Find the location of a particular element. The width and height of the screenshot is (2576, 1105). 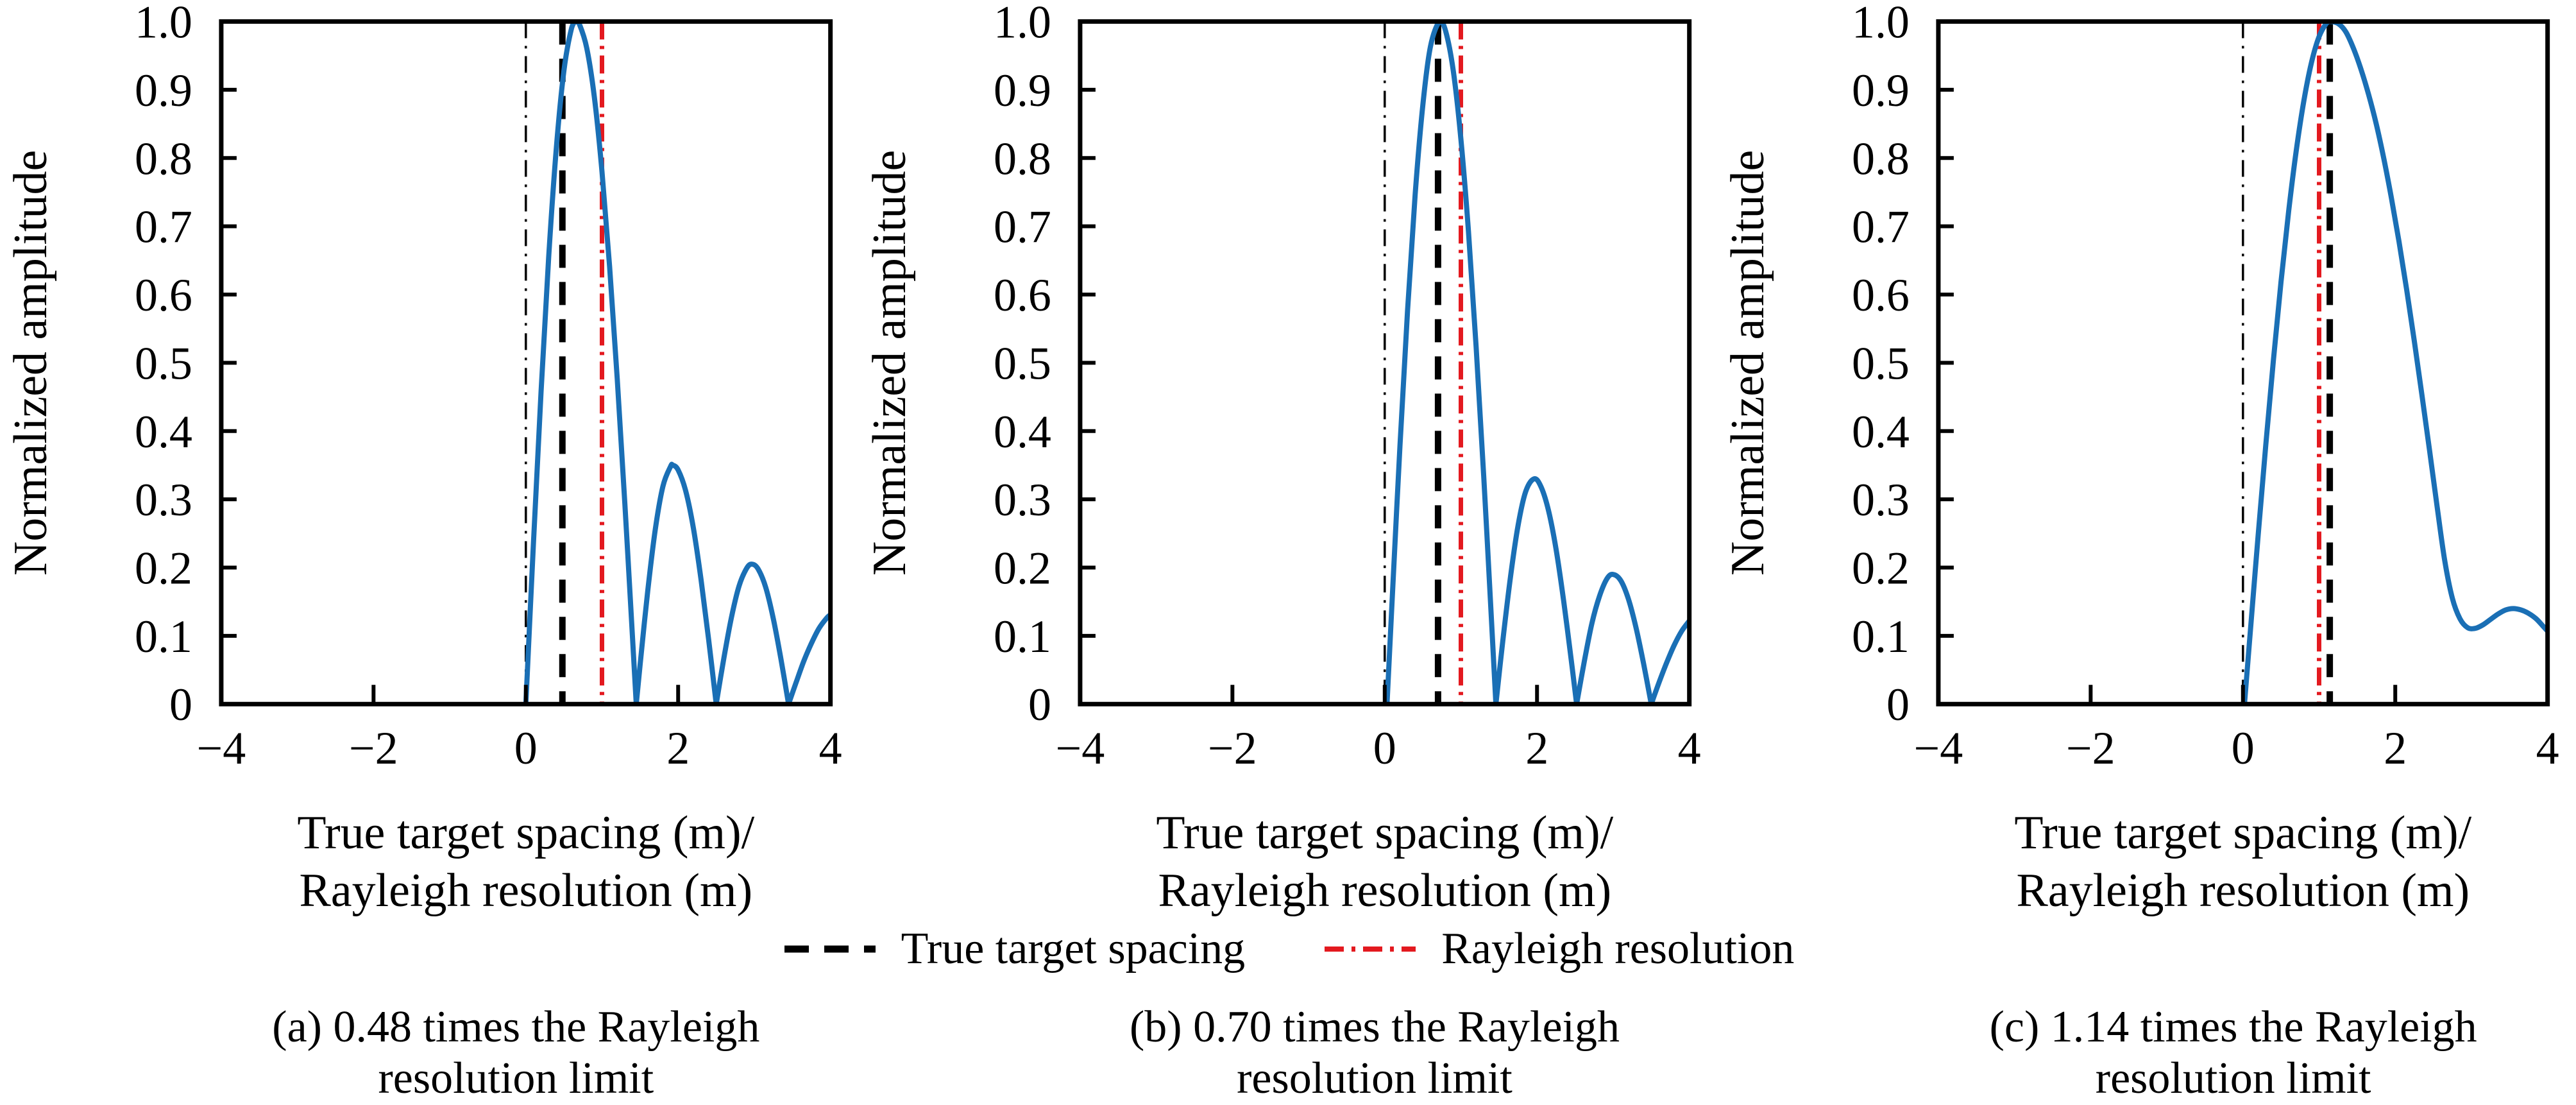

caption-c-line1: (c) 1.14 times the Rayleigh is located at coordinates (2233, 1027).